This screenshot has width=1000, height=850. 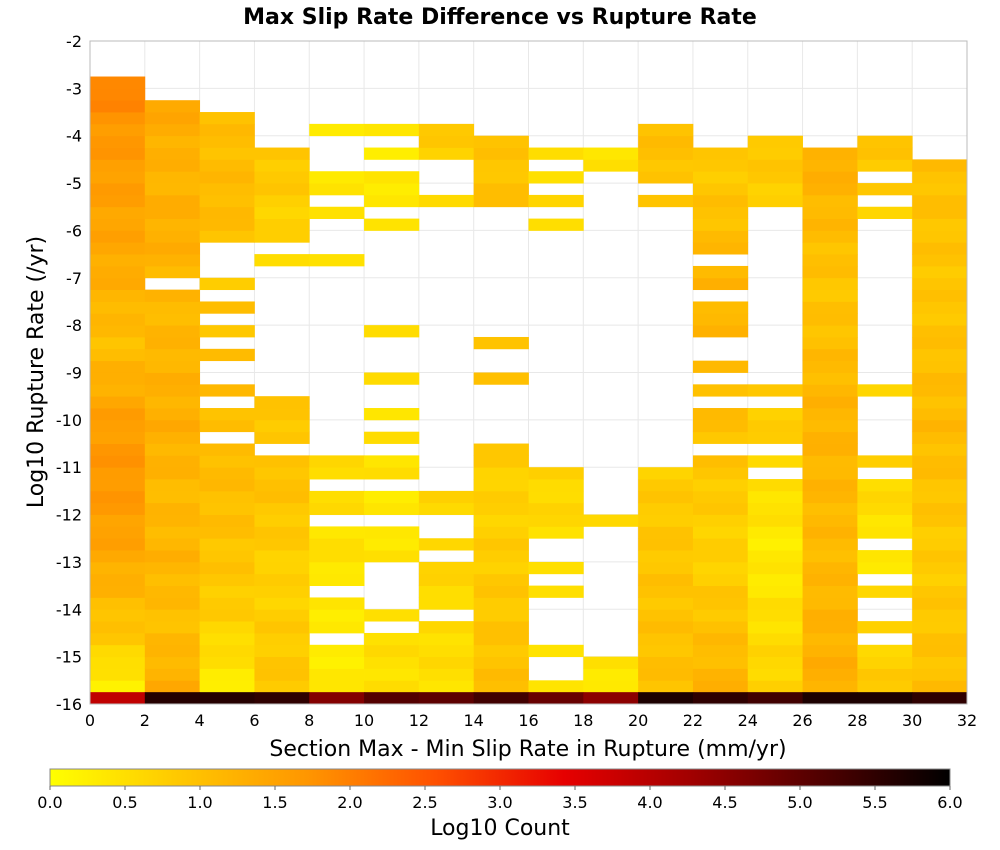 What do you see at coordinates (500, 799) in the screenshot?
I see `colorbar-tick-labels: 0.0 0.5 1.0 1.5 2.0 2.5 3.0 3.5 4.0 4.5 5.0 5.5 6.0` at bounding box center [500, 799].